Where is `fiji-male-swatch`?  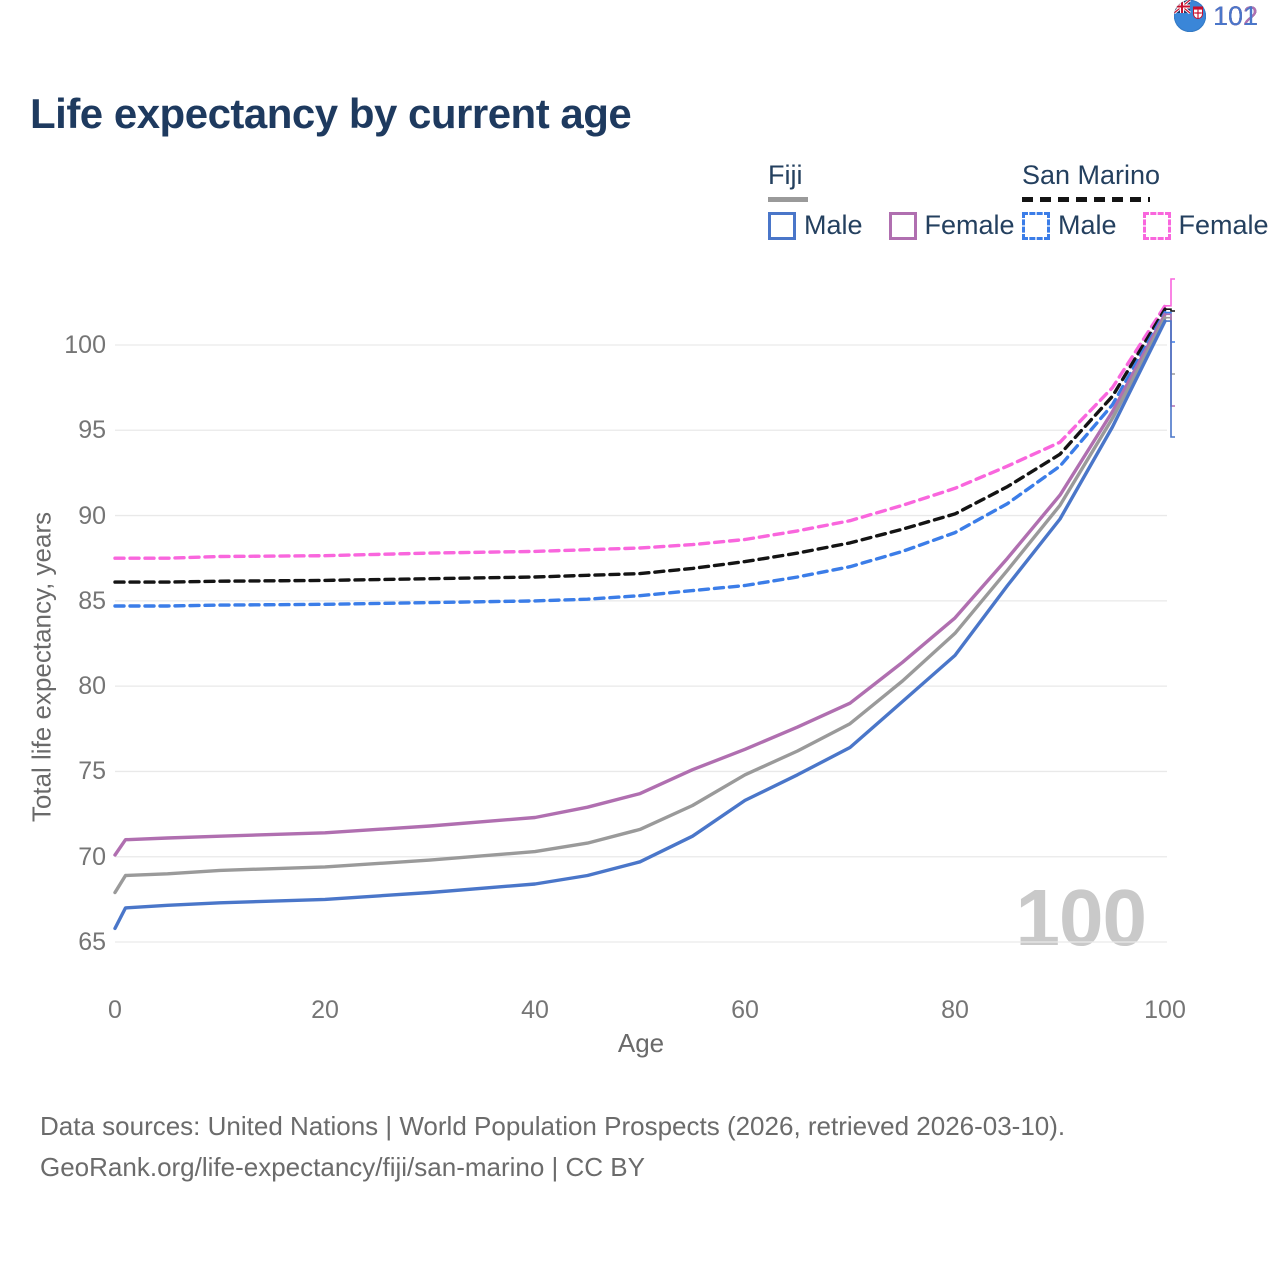
fiji-male-swatch is located at coordinates (782, 225).